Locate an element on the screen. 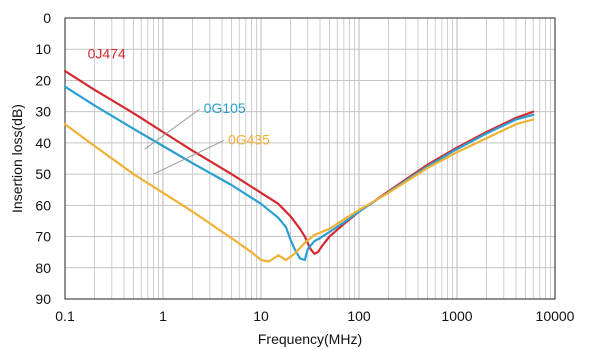 This screenshot has height=349, width=589. series-label-0g105: 0G105 is located at coordinates (225, 108).